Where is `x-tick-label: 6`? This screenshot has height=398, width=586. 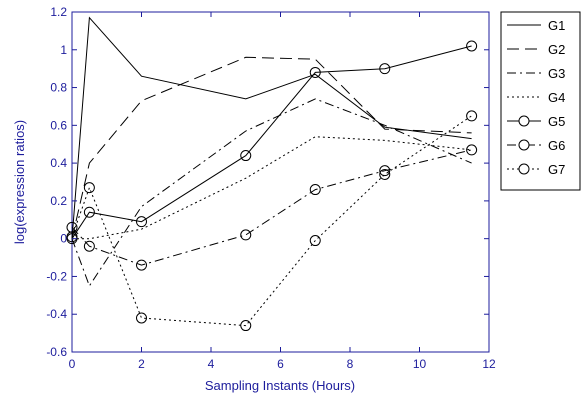 x-tick-label: 6 is located at coordinates (280, 364).